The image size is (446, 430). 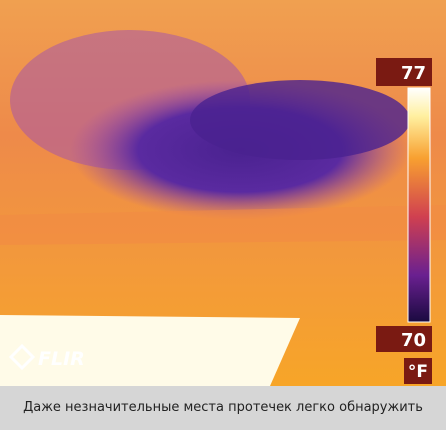 I want to click on logo: FLIR, so click(x=61, y=359).